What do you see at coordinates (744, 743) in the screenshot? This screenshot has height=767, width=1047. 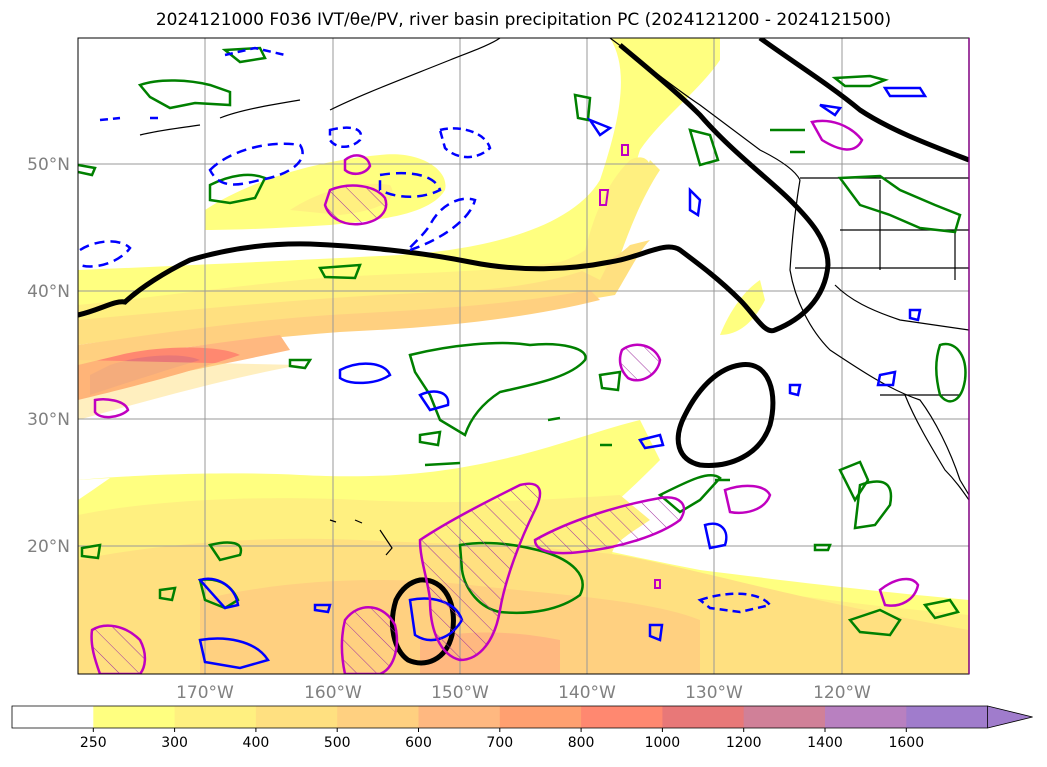 I see `colorbar-tick-label: 1200` at bounding box center [744, 743].